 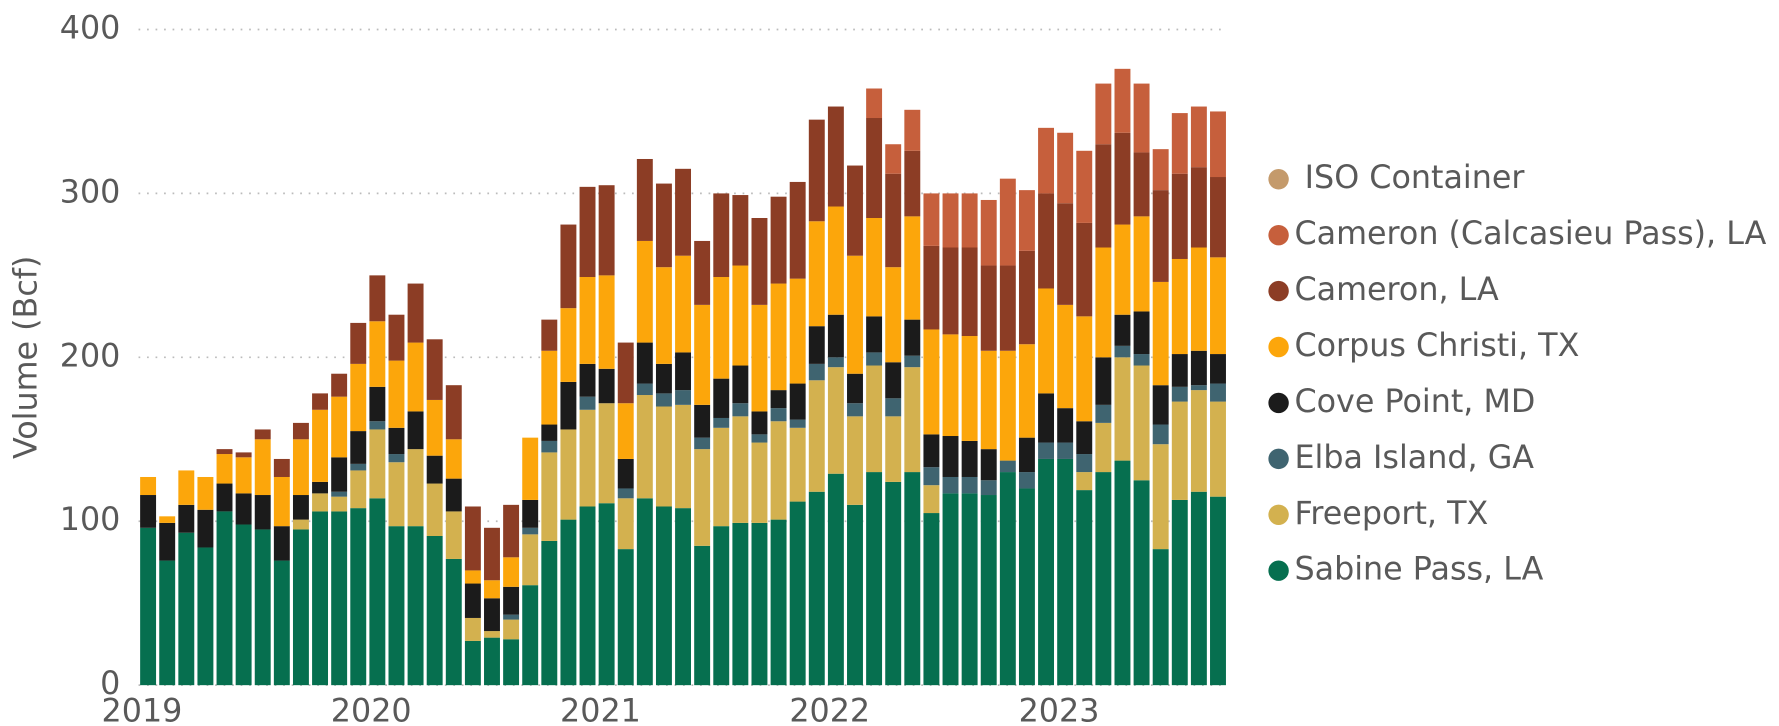 What do you see at coordinates (90, 356) in the screenshot?
I see `y-tick-label: 200` at bounding box center [90, 356].